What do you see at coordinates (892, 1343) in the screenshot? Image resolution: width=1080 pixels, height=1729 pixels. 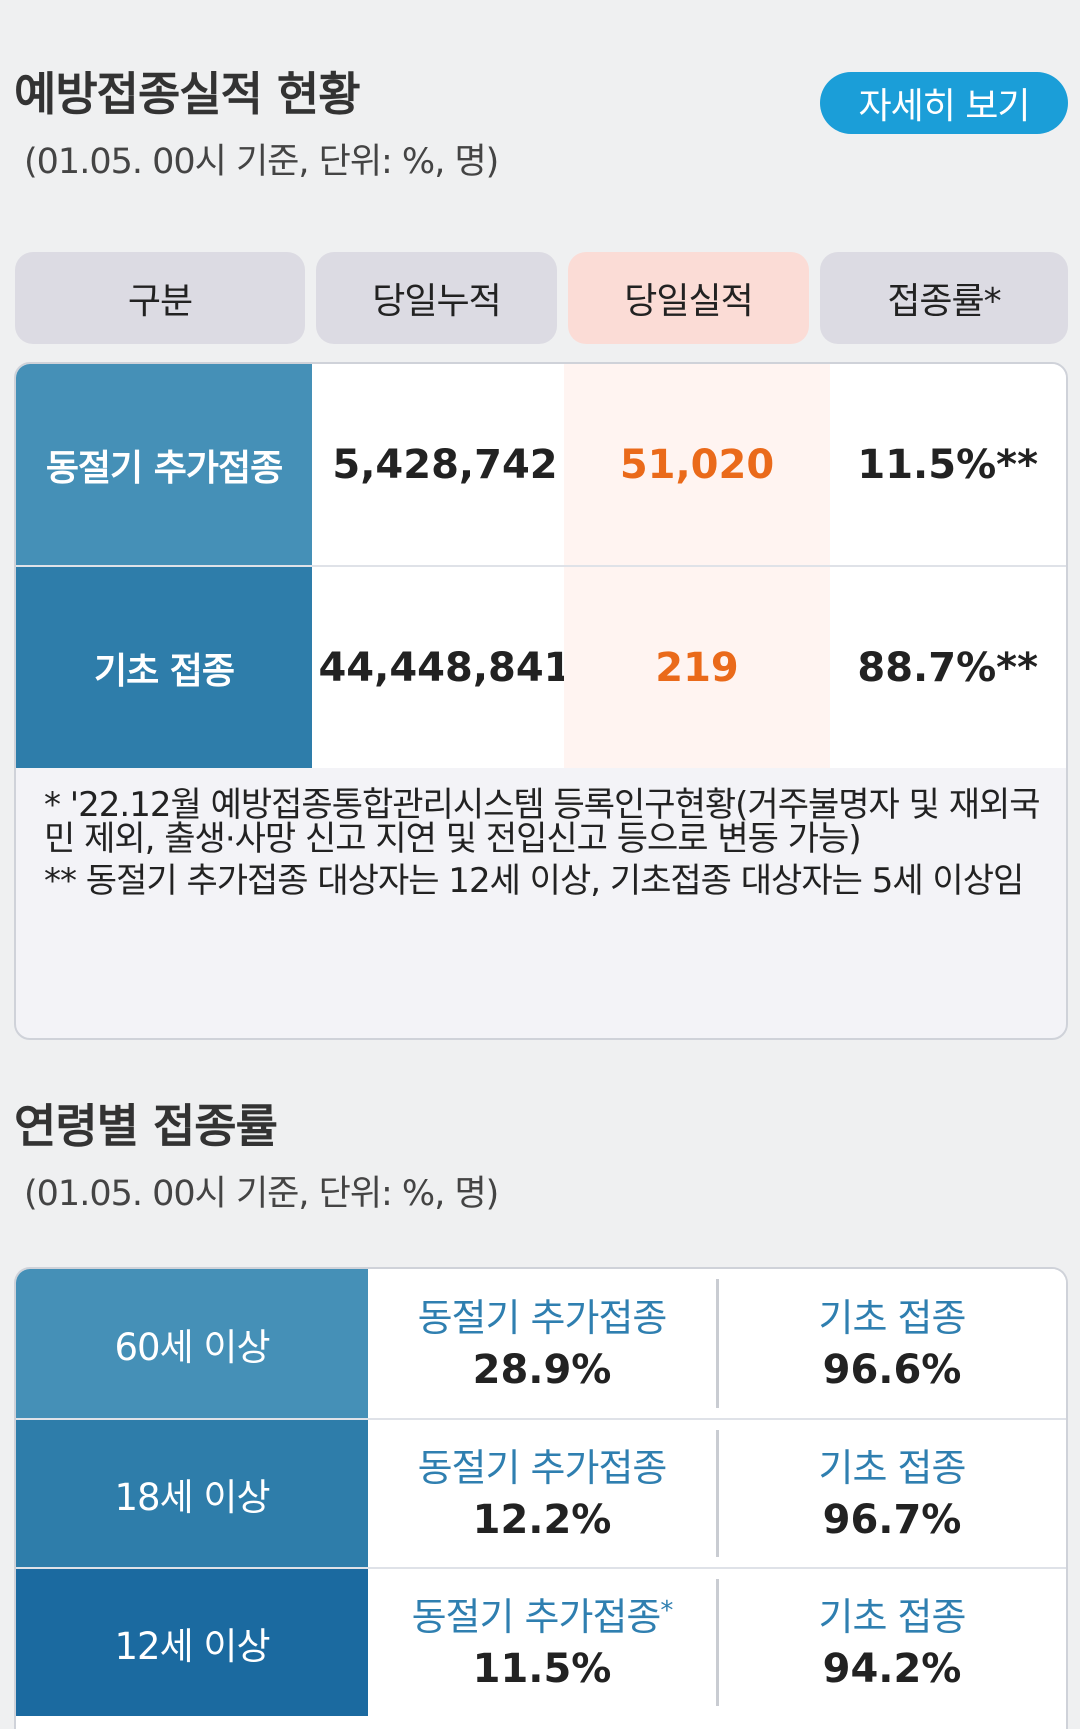 I see `primary-cell: 기초 접종 96.6%` at bounding box center [892, 1343].